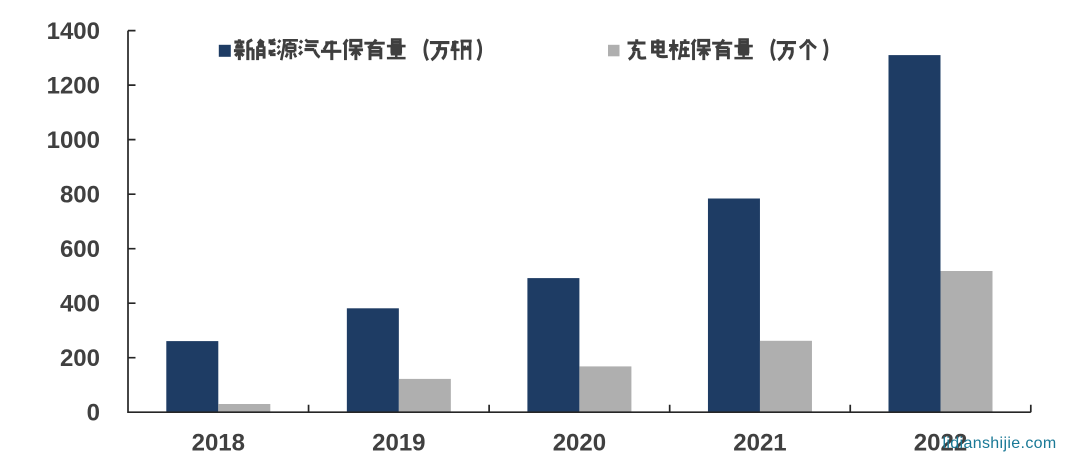 The height and width of the screenshot is (475, 1080). I want to click on svg-text: 0, so click(93, 413).